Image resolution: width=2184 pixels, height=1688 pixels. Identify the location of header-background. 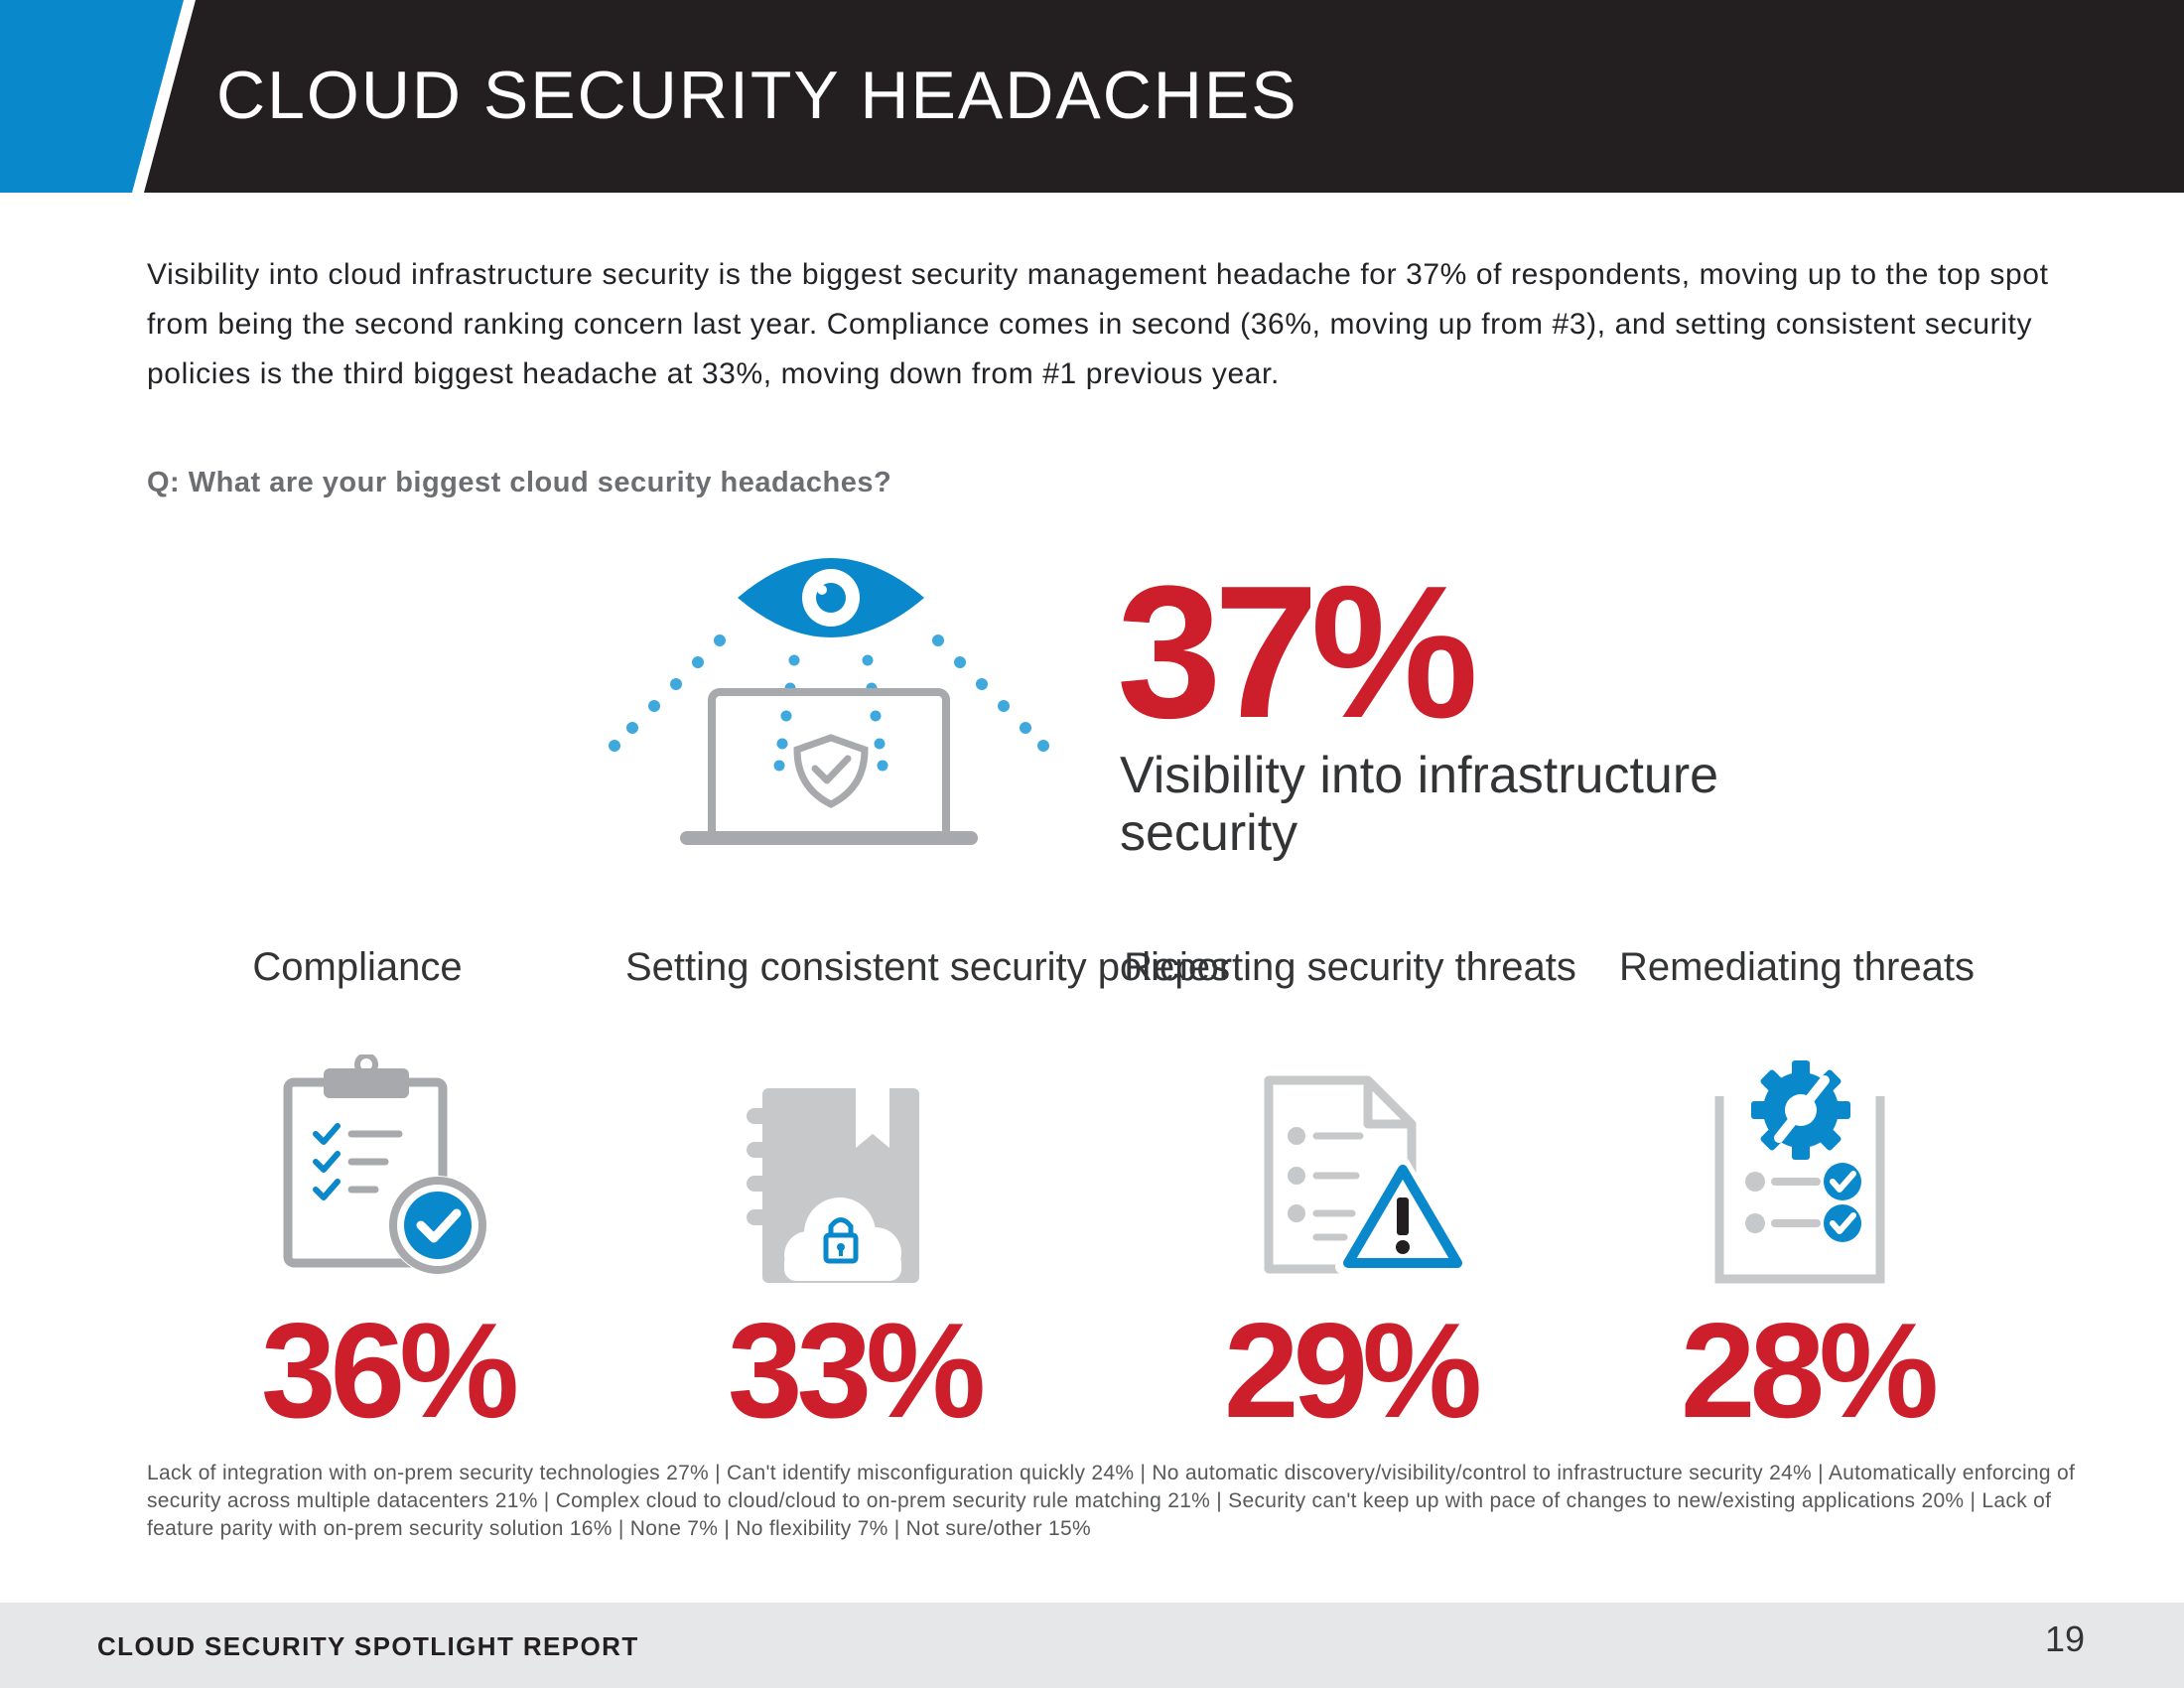
(1092, 96).